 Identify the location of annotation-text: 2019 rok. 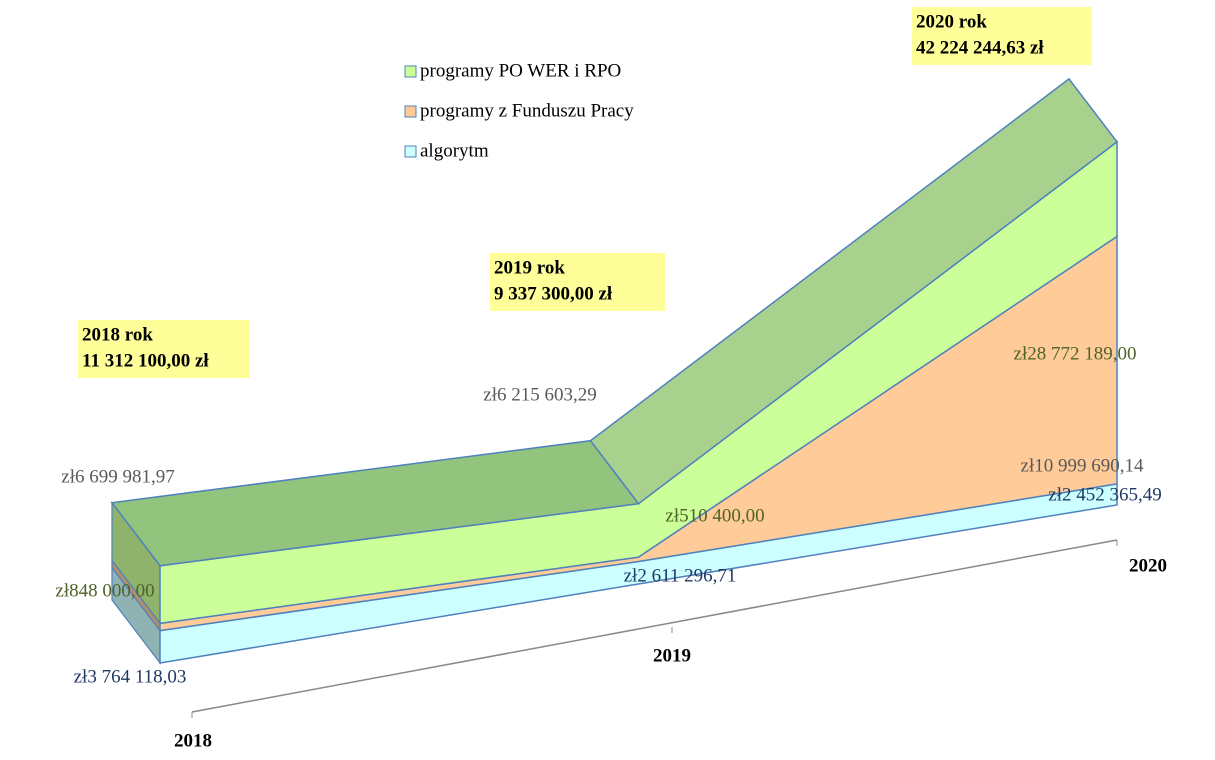
(529, 267).